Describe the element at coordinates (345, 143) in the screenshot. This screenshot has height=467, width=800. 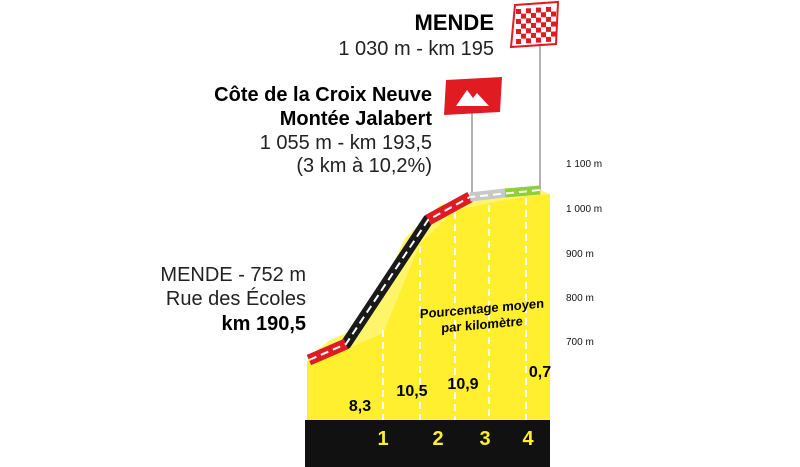
I see `climb-detail-line1: 1 055 m - km 193,5` at that location.